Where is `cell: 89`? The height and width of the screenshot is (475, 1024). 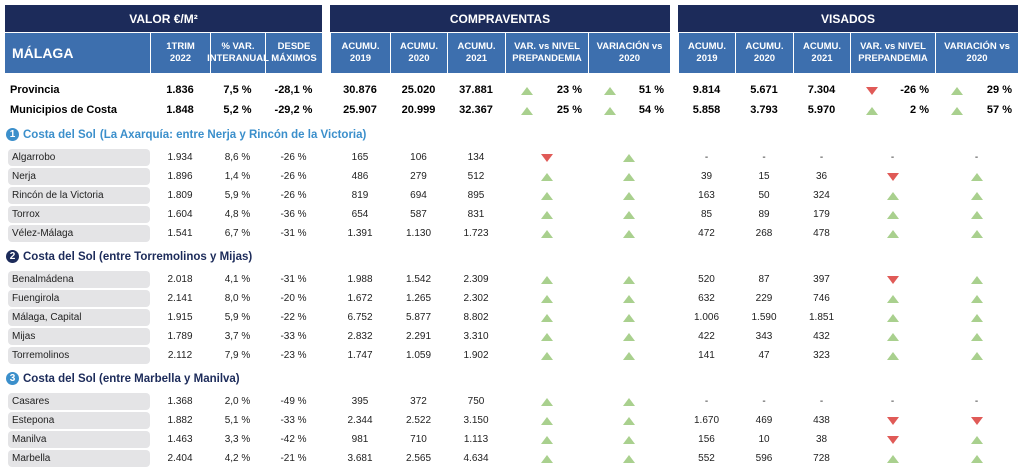 cell: 89 is located at coordinates (764, 214).